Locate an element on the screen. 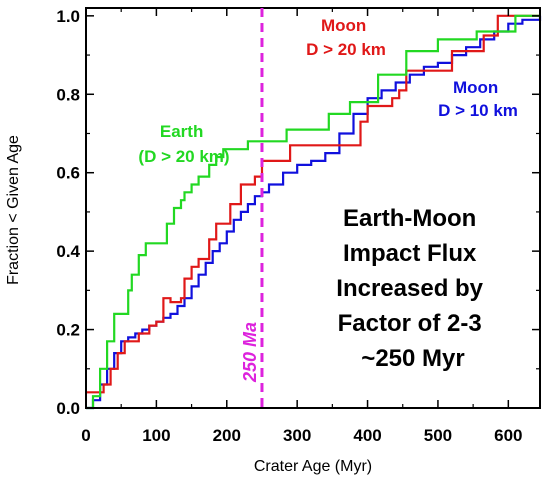 The height and width of the screenshot is (479, 542). moon20-annotation-line-1: Moon is located at coordinates (343, 25).